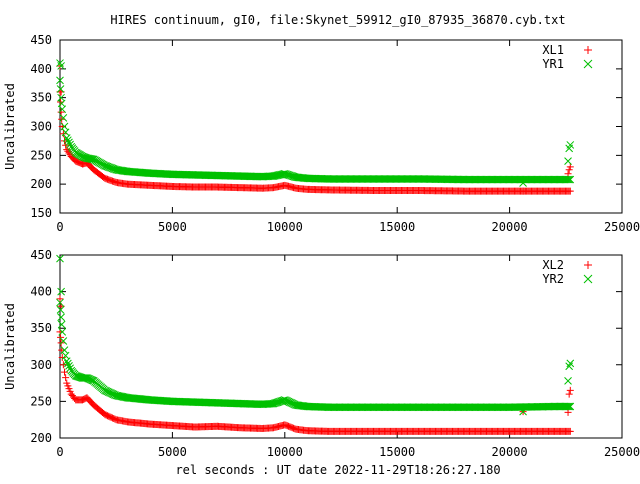 Image resolution: width=640 pixels, height=484 pixels. I want to click on legend-label-XL2: XL2, so click(553, 265).